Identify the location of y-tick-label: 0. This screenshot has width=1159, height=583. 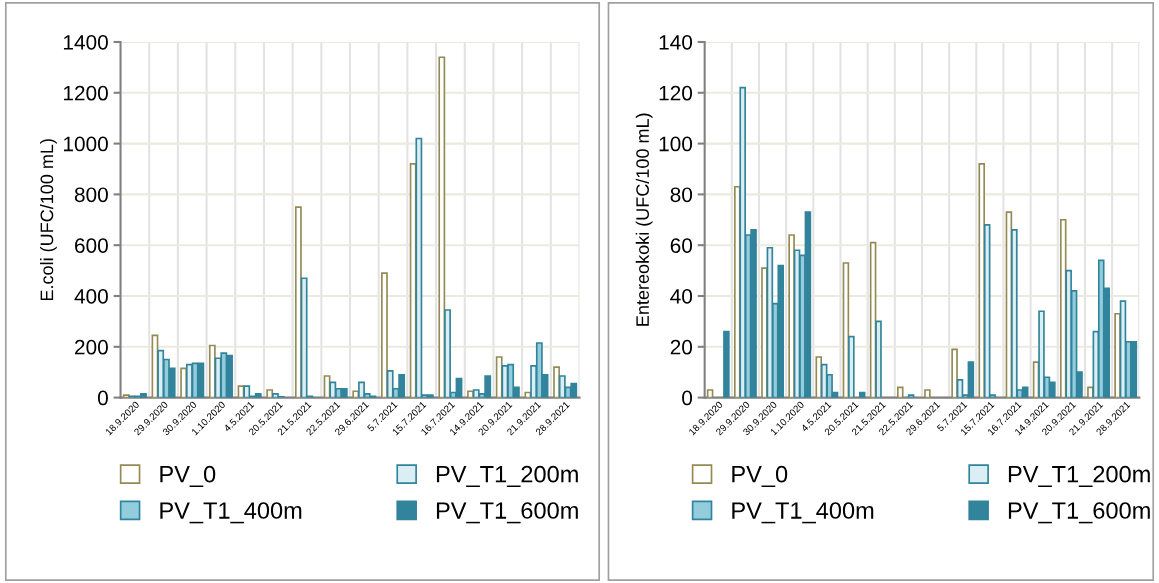
(102, 398).